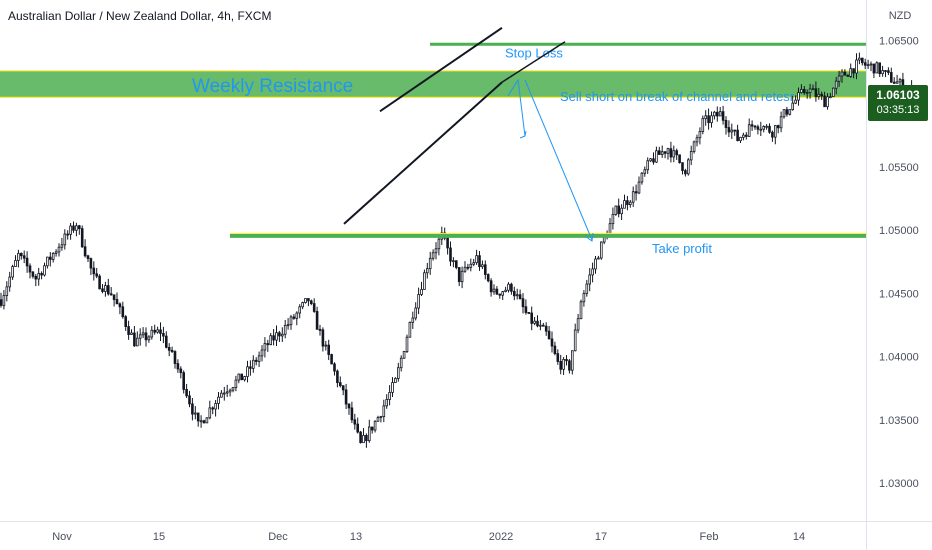 The width and height of the screenshot is (932, 550). Describe the element at coordinates (899, 231) in the screenshot. I see `price-tick-label: 1.05000` at that location.